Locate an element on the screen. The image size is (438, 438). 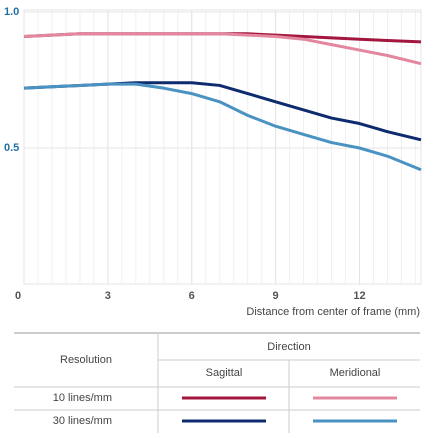
x-axis-label: Distance from center of frame (mm) is located at coordinates (333, 312).